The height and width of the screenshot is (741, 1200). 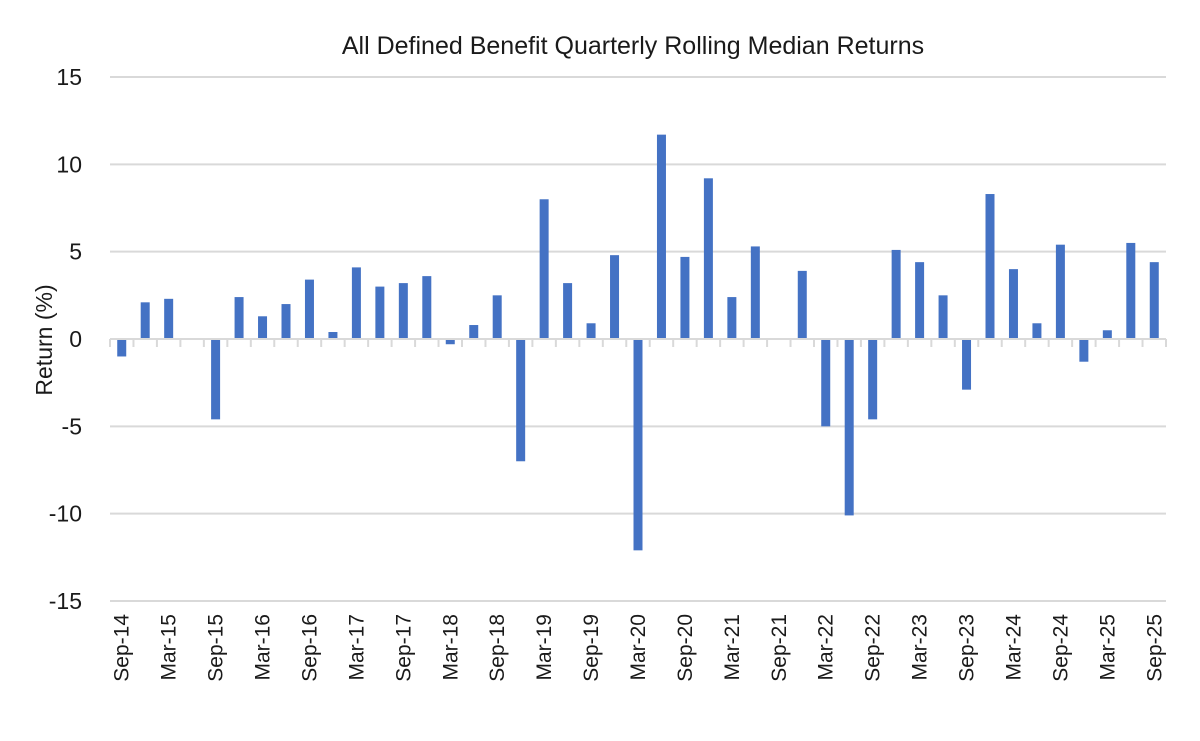 I want to click on x-tick-label: Sep-17, so click(x=403, y=648).